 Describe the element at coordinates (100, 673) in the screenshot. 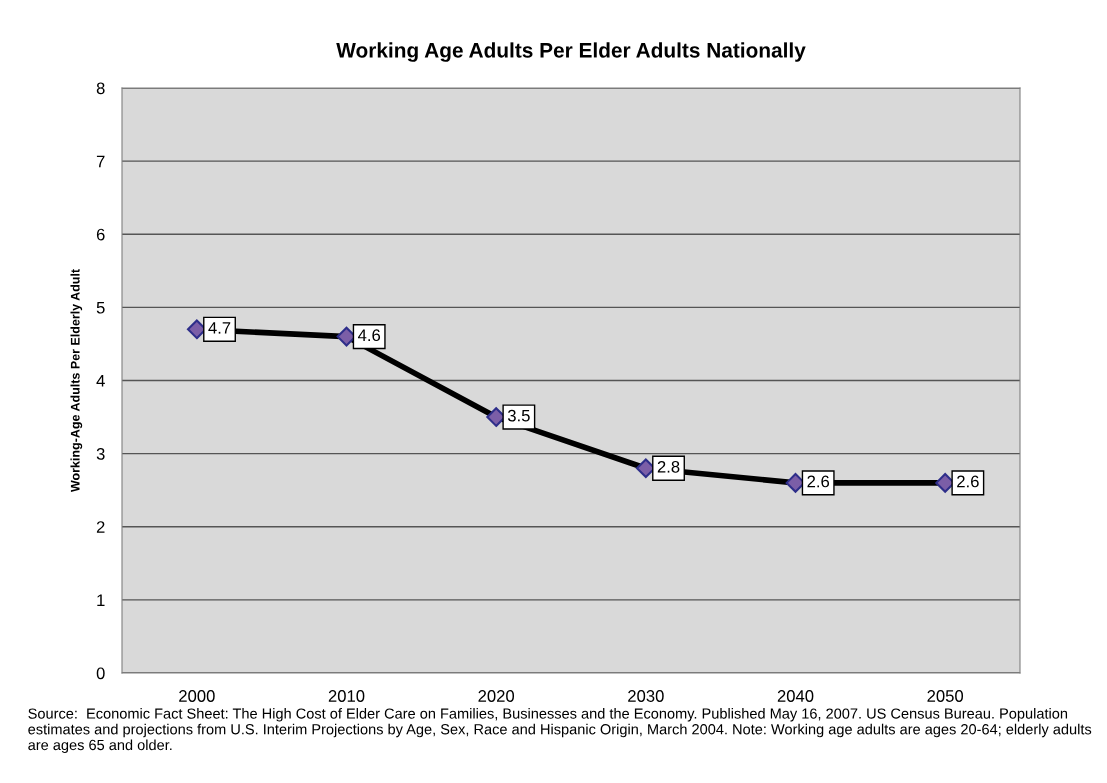

I see `y-tick-label: 0` at that location.